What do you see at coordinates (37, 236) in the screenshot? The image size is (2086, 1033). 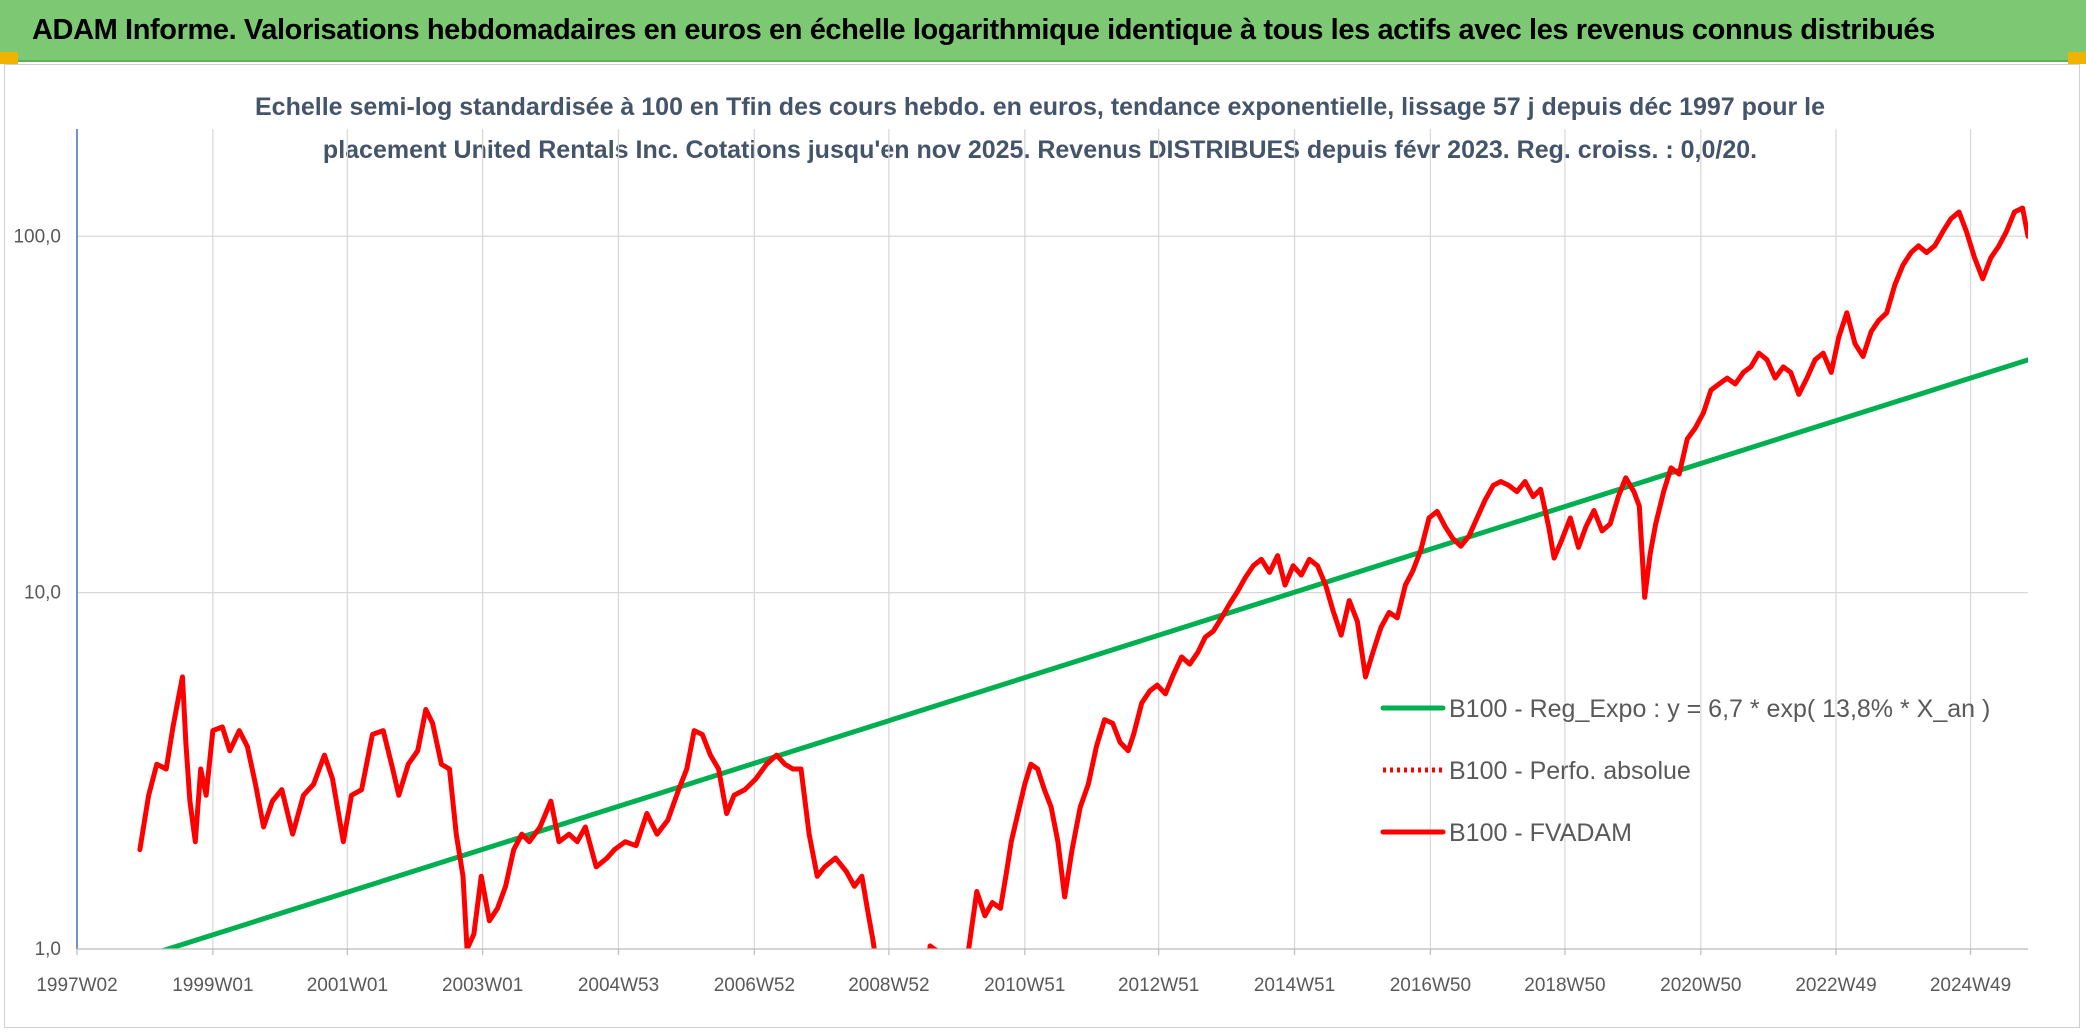 I see `y-tick-label: 100,0` at bounding box center [37, 236].